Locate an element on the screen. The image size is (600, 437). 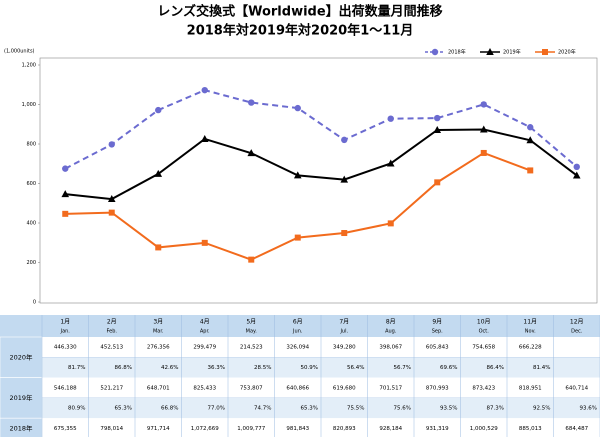
cell-ratio: 66.8% is located at coordinates (169, 409).